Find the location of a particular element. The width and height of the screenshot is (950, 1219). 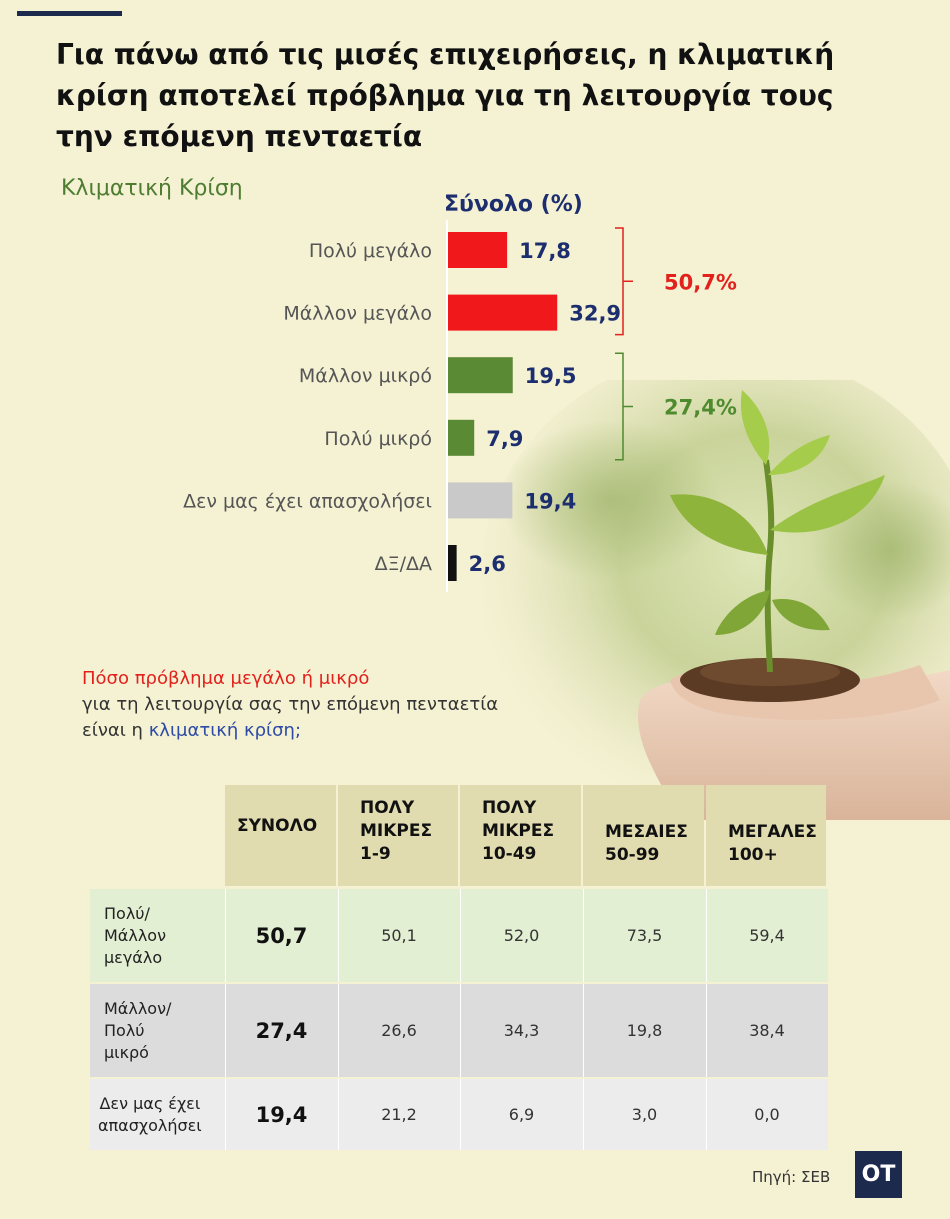

row-label: Πολύ/Μάλλον μεγάλο is located at coordinates (169, 935).